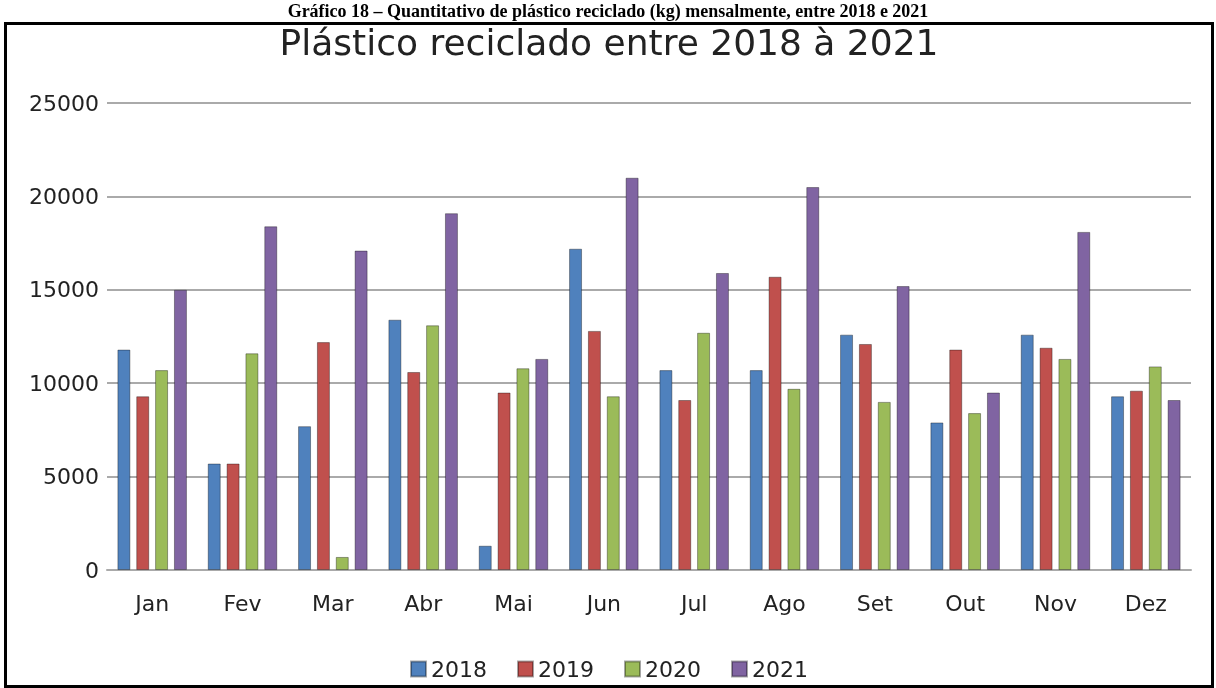 Image resolution: width=1216 pixels, height=688 pixels. I want to click on y-tick-label: 5000, so click(71, 477).